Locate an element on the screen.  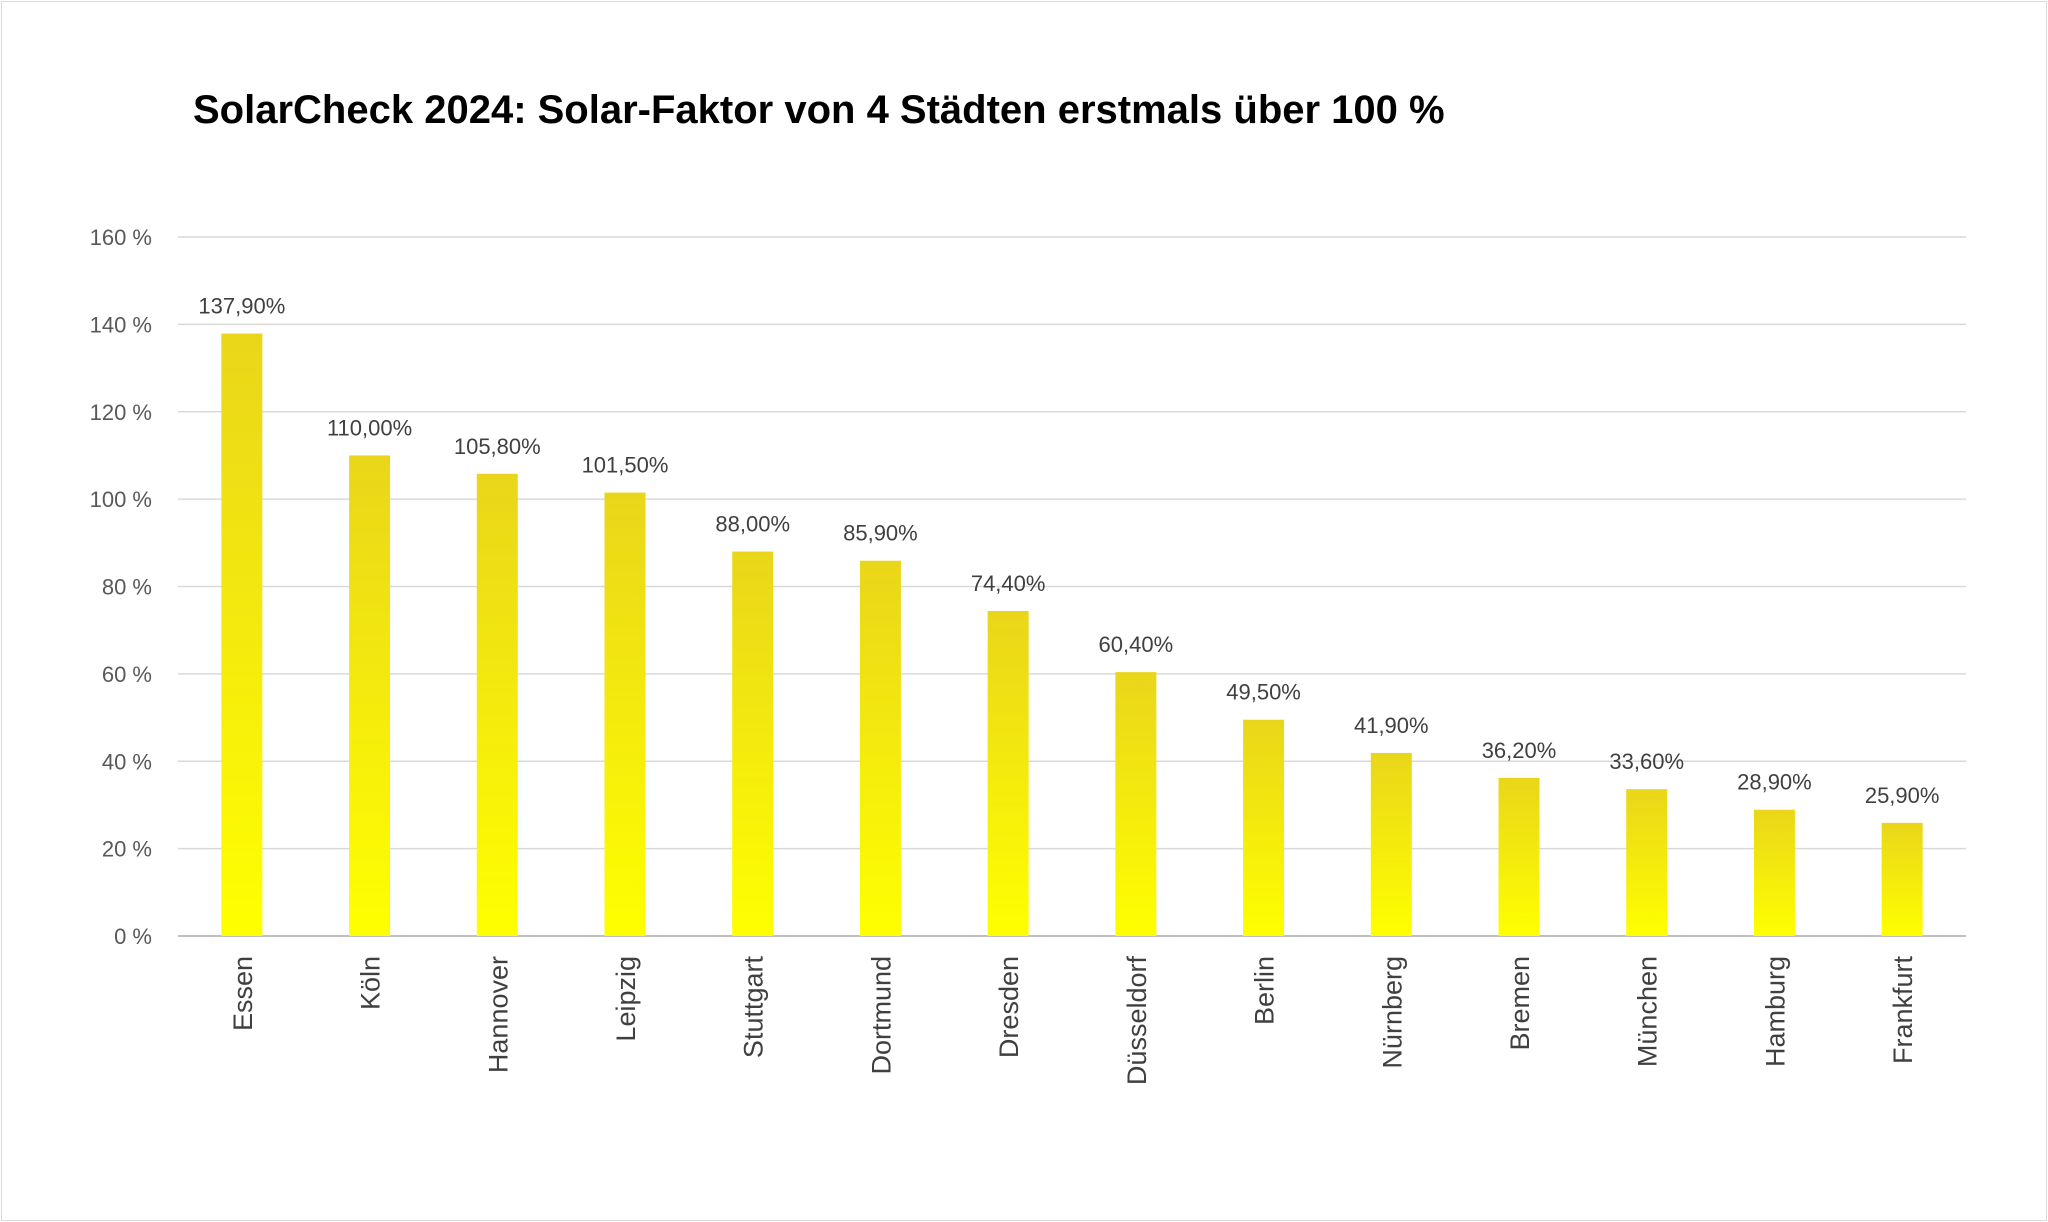
category-label-köln: Köln is located at coordinates (371, 983).